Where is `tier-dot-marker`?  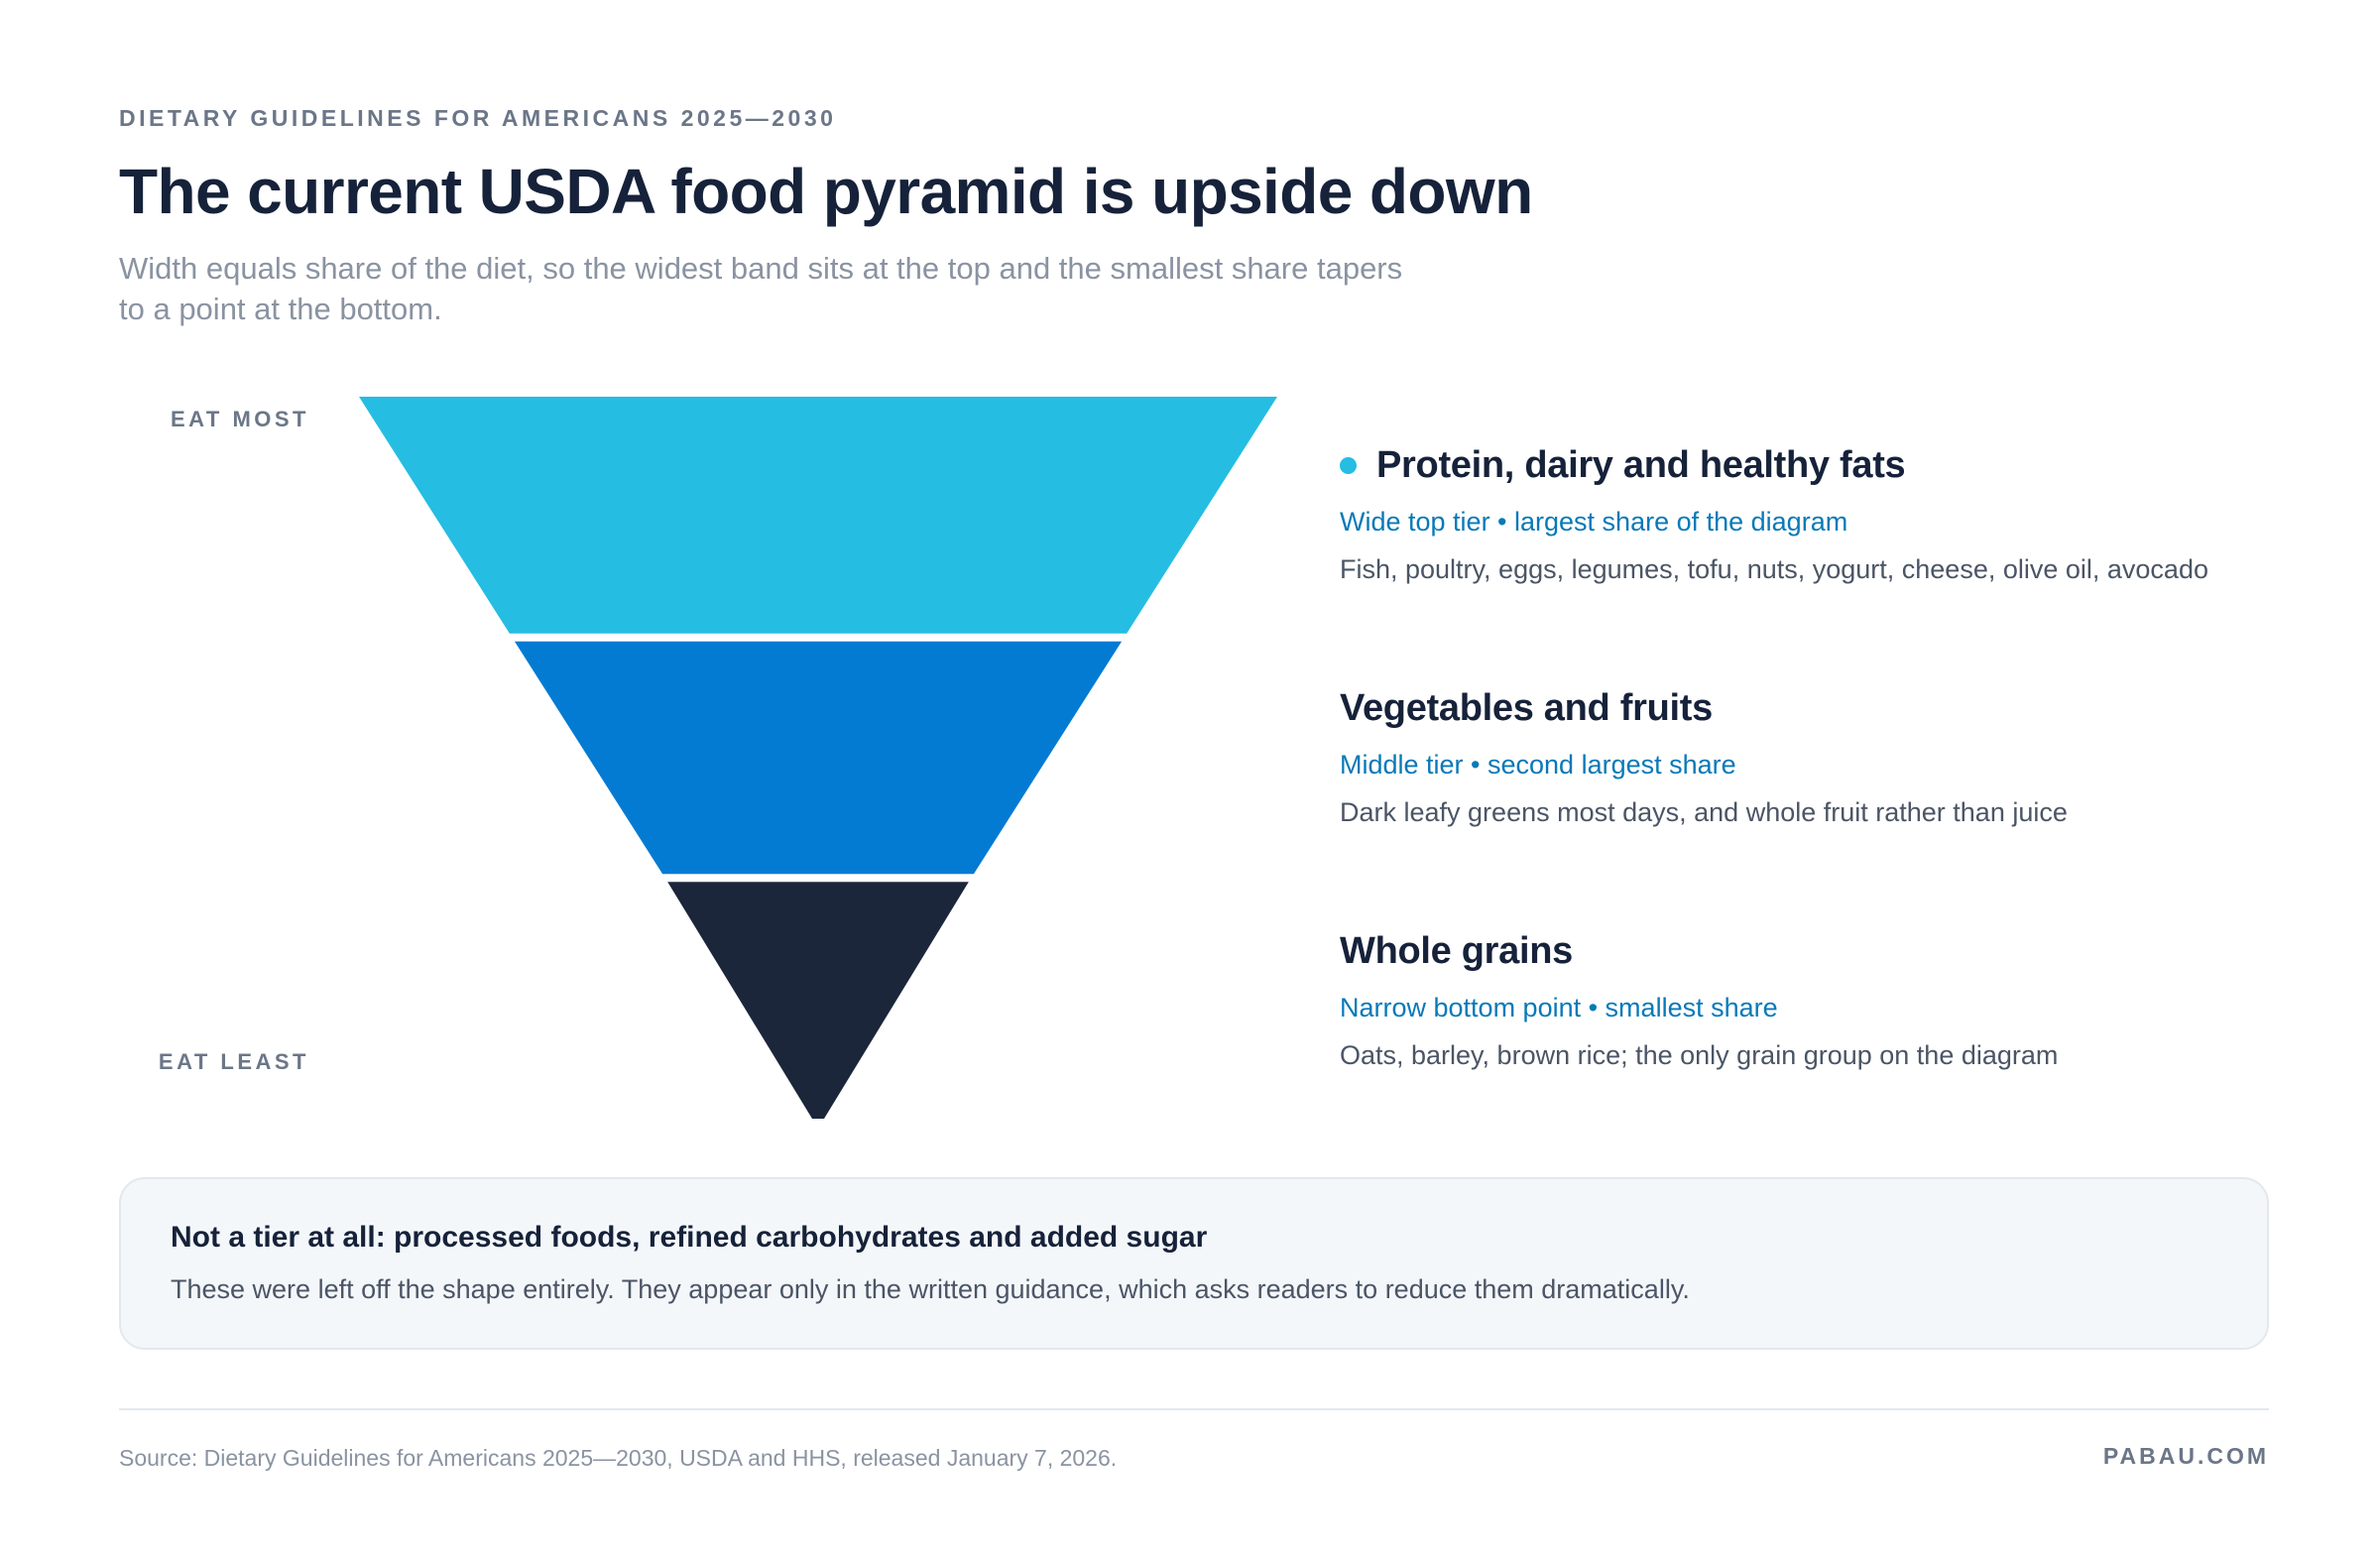 tier-dot-marker is located at coordinates (1348, 465).